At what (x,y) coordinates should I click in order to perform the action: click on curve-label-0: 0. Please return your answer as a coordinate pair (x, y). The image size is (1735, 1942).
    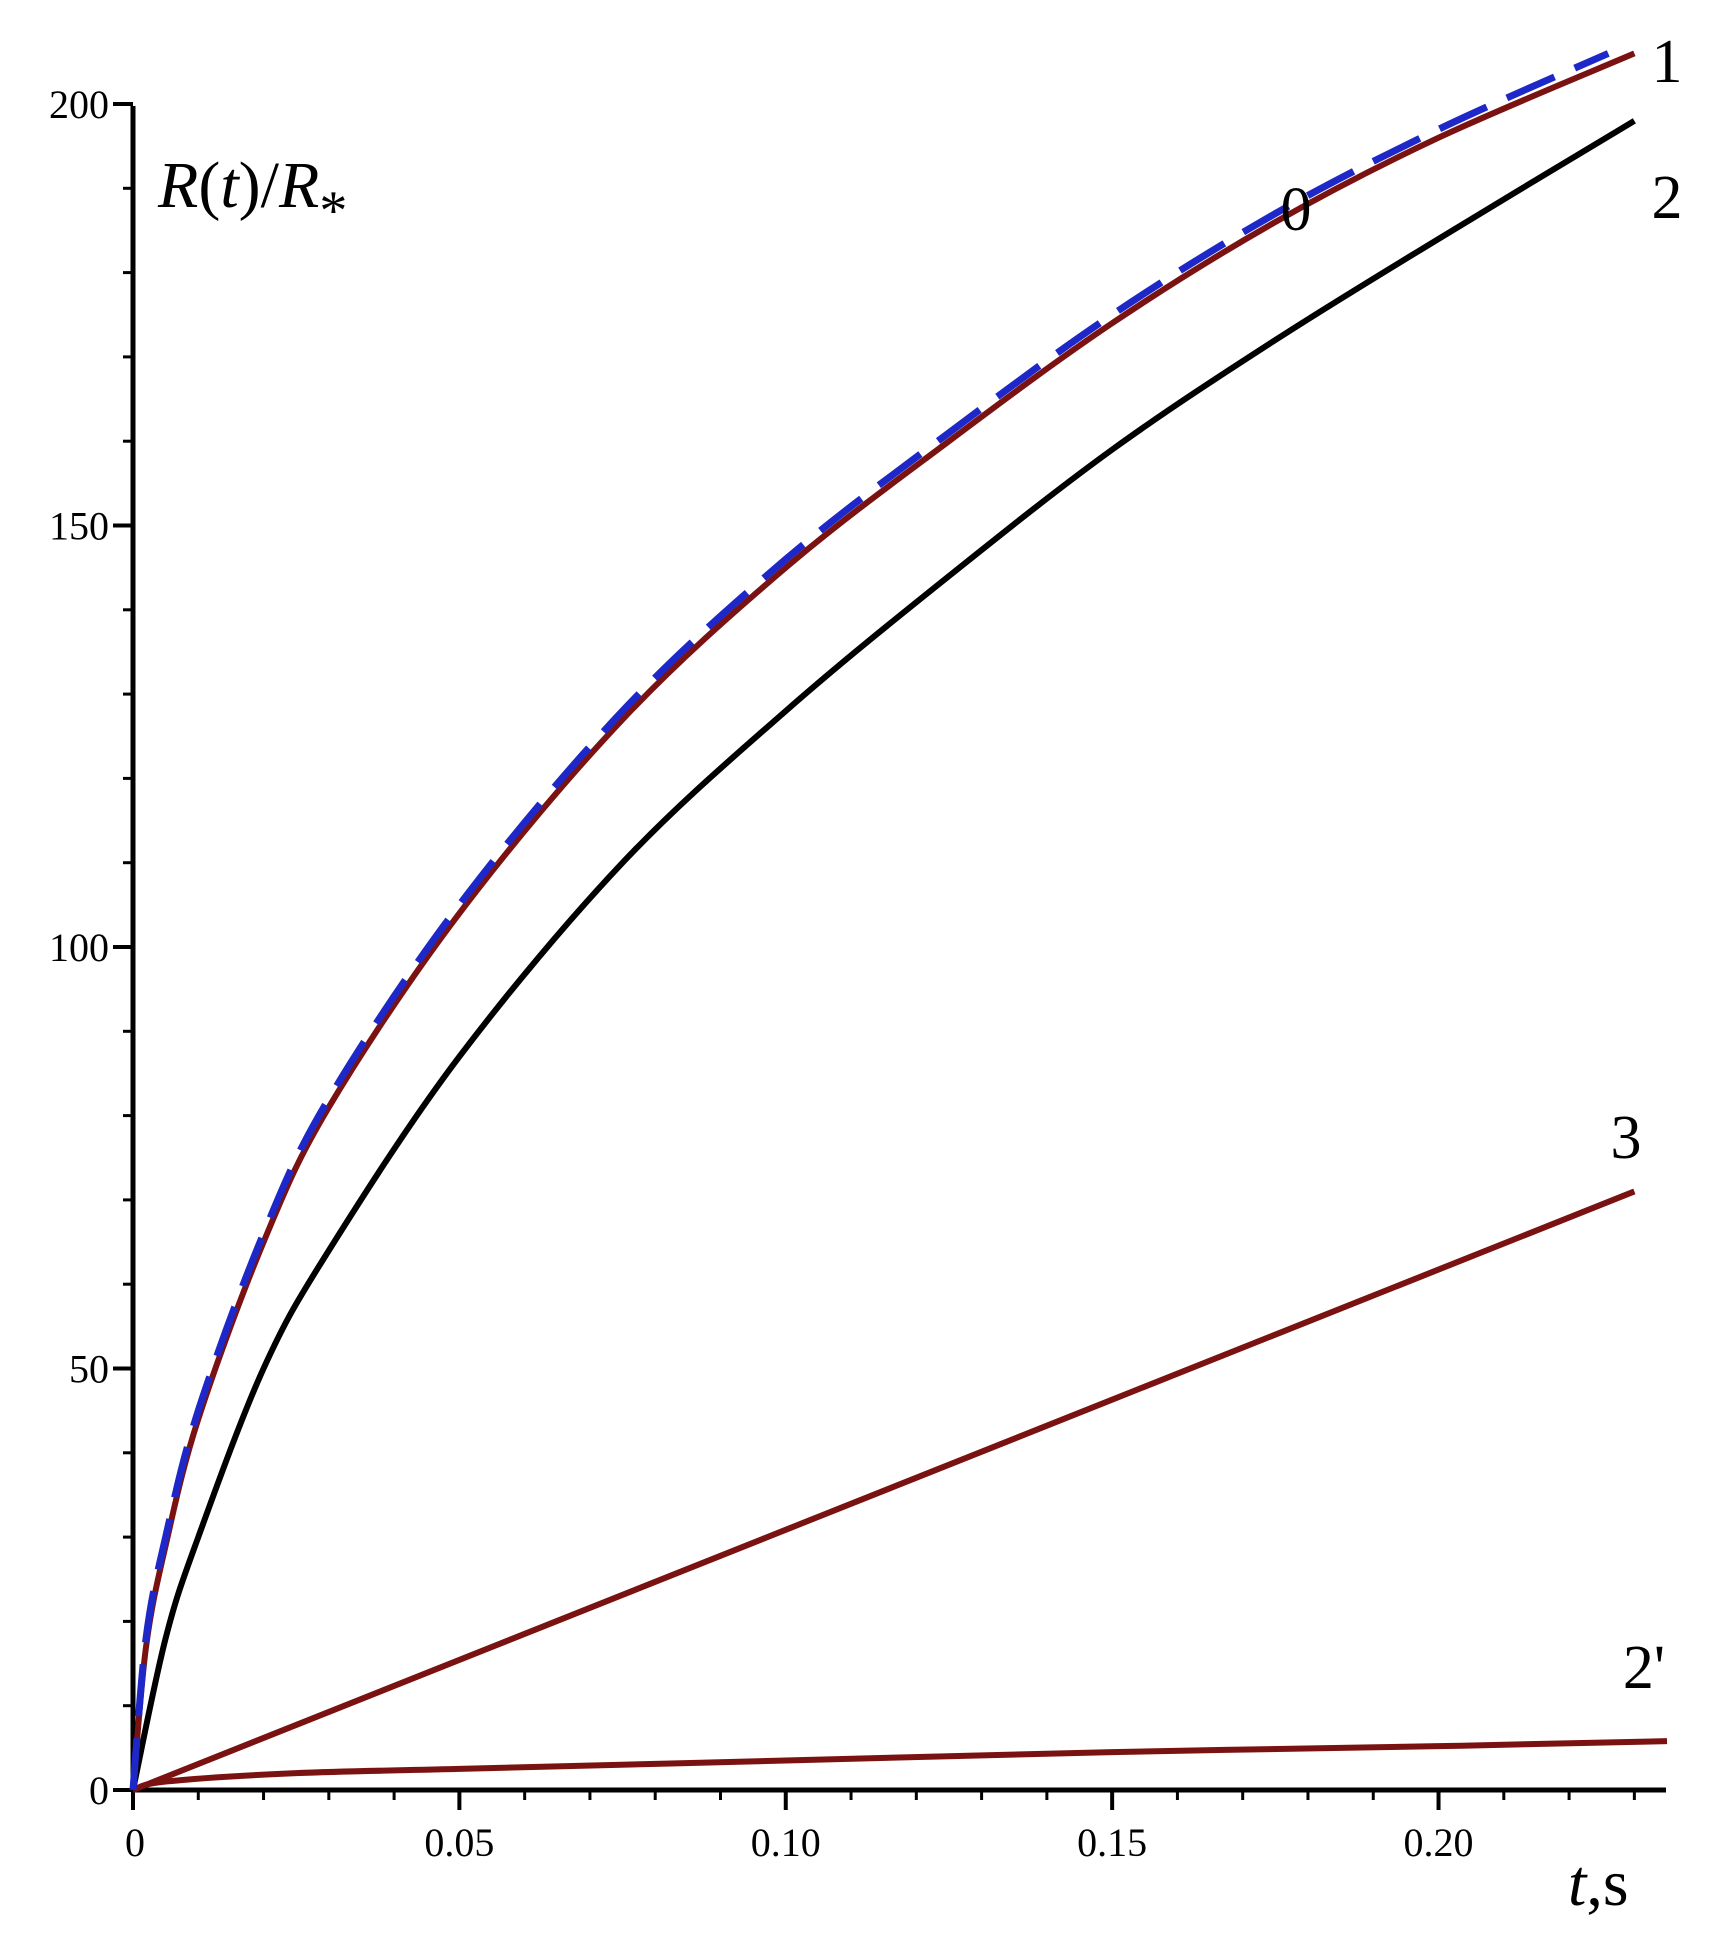
    Looking at the image, I should click on (1296, 210).